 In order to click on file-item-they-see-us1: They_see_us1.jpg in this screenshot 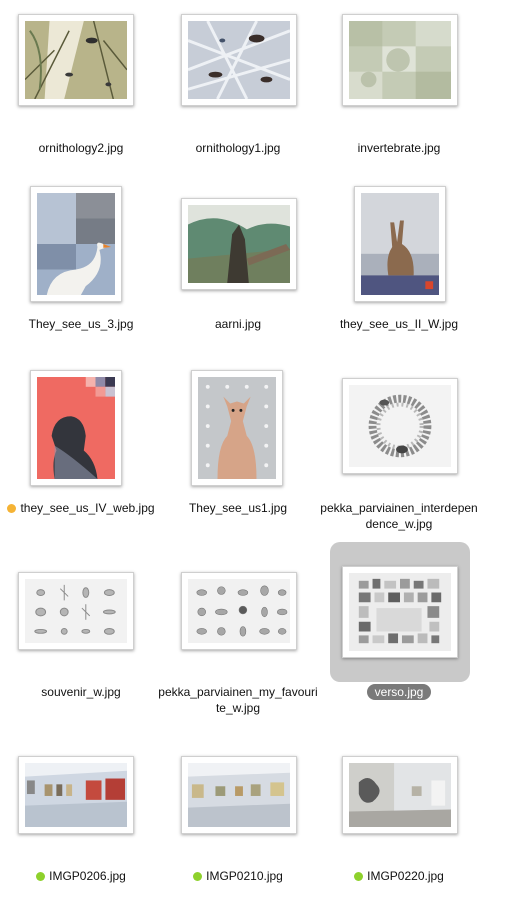, I will do `click(238, 460)`.